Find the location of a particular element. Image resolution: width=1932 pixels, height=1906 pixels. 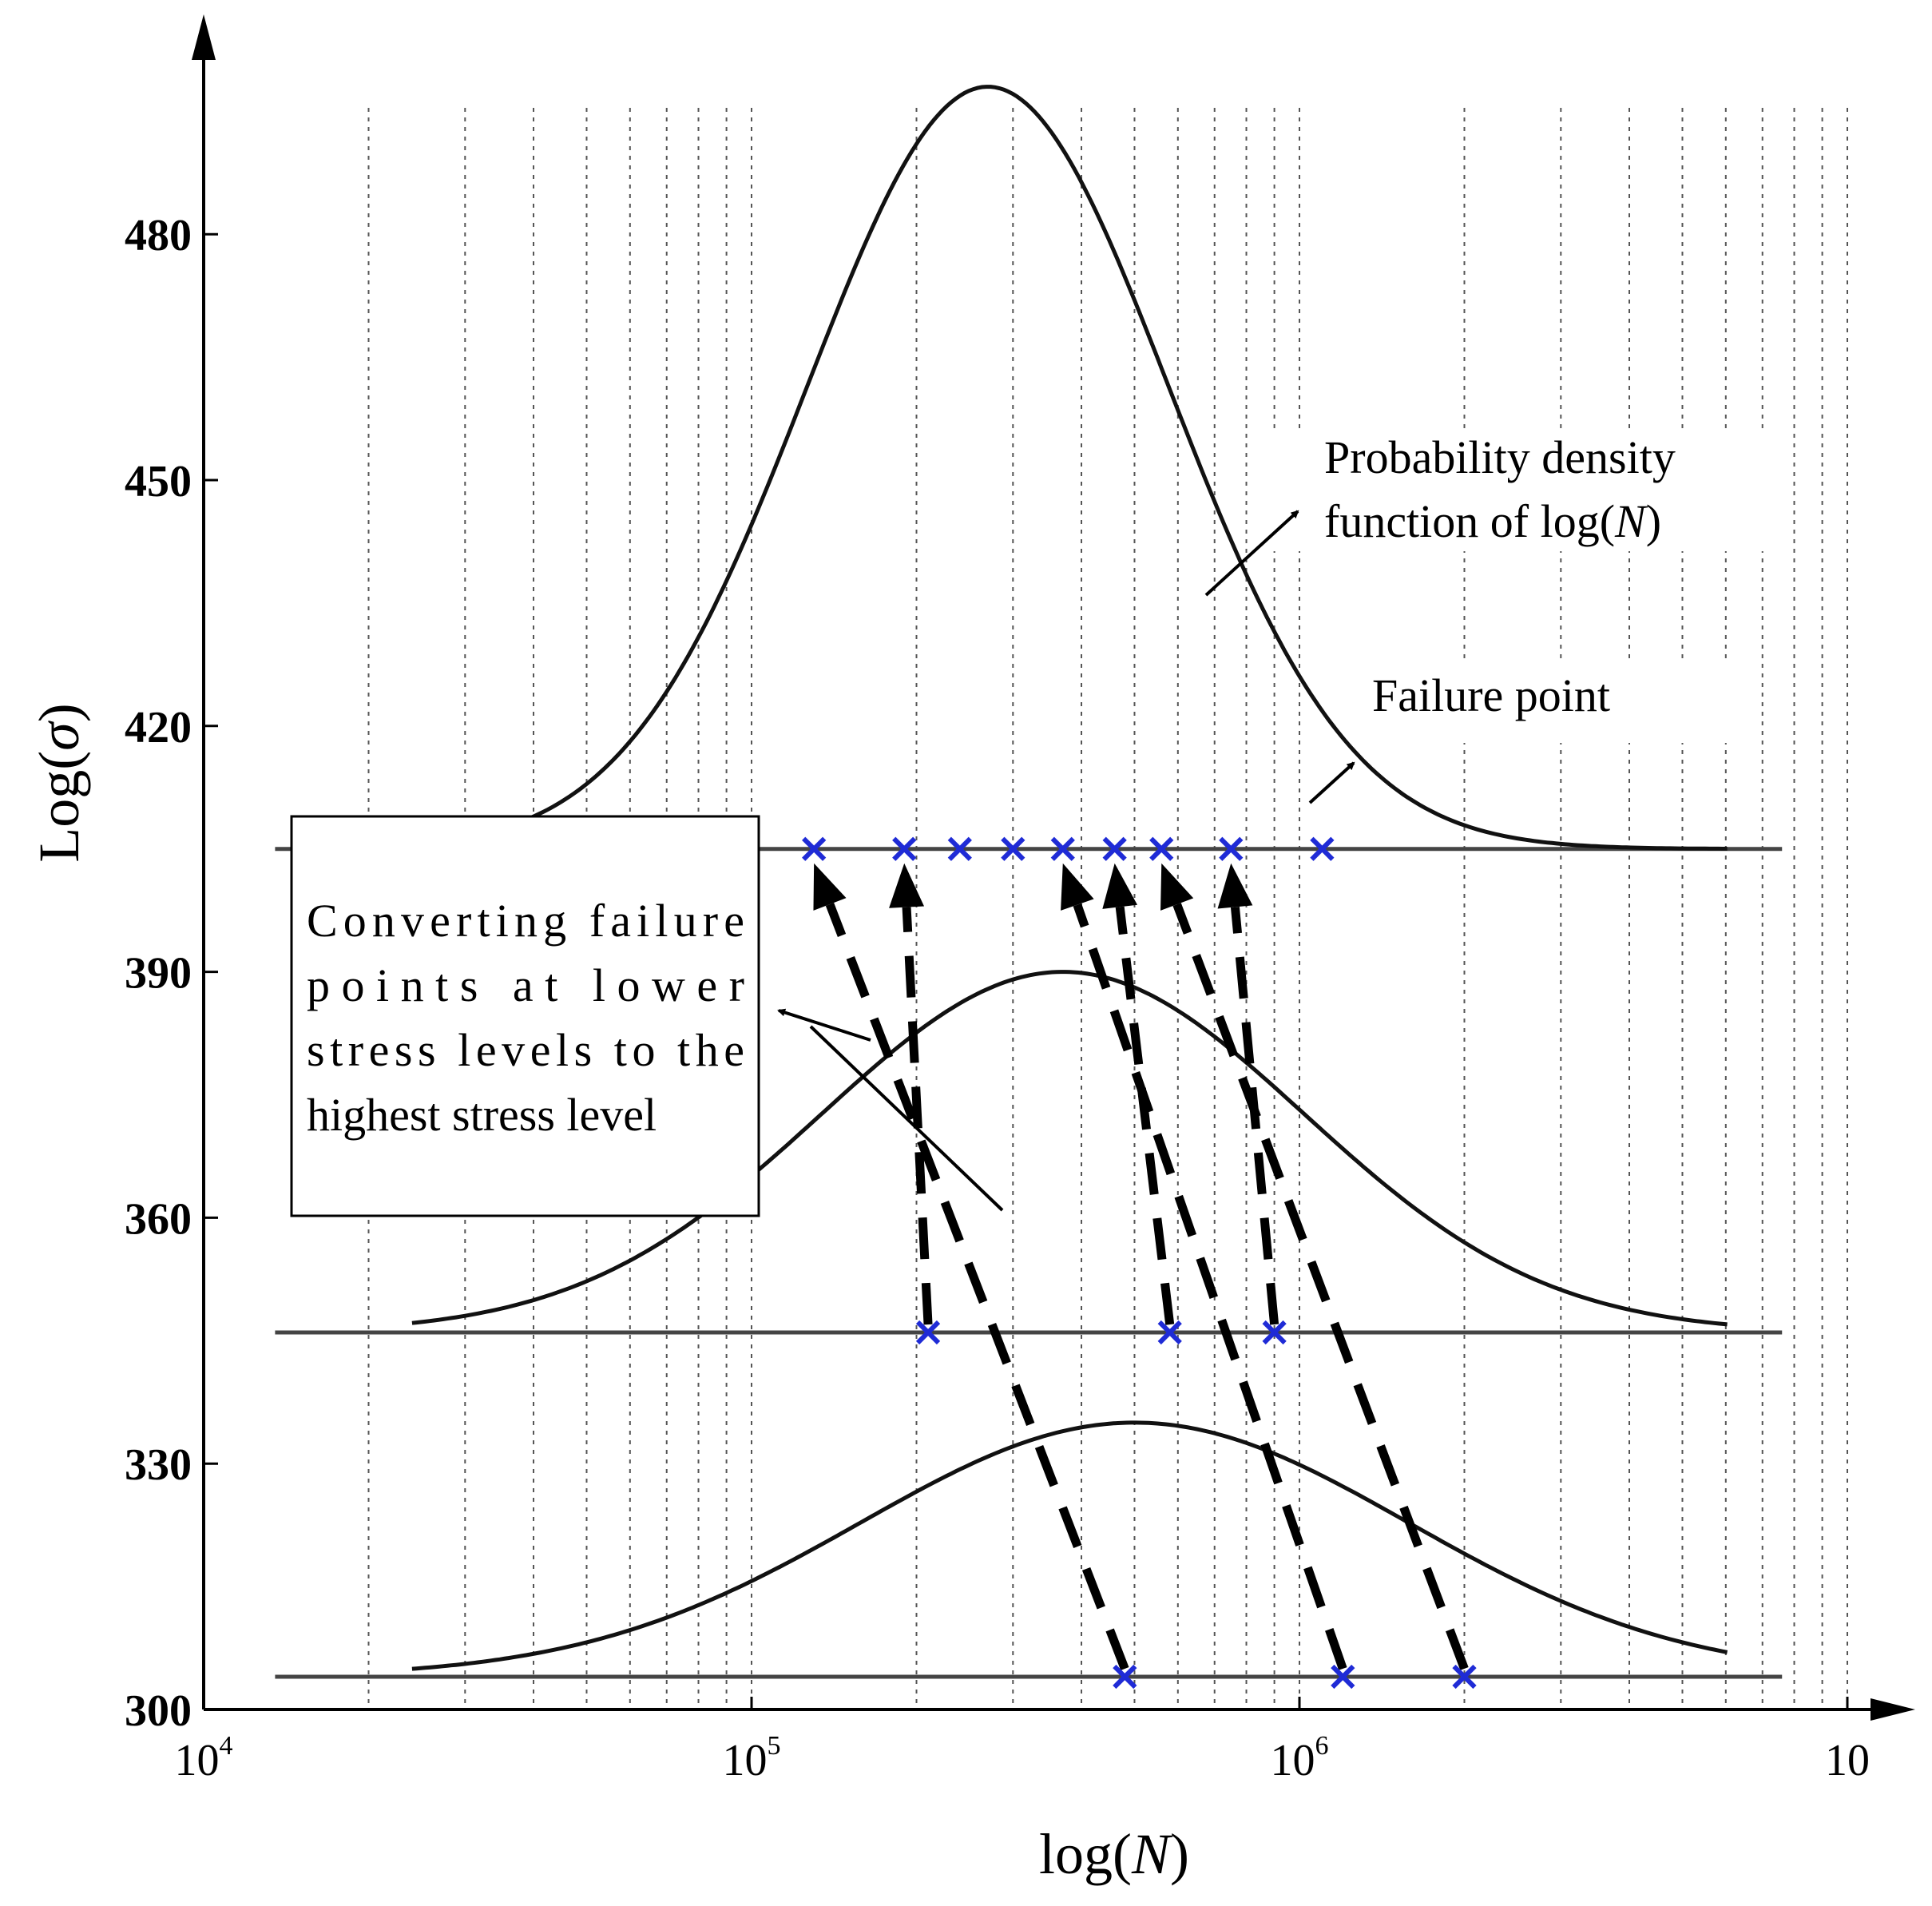

pdf-annotation-line1: Probability density is located at coordinates (1500, 457).